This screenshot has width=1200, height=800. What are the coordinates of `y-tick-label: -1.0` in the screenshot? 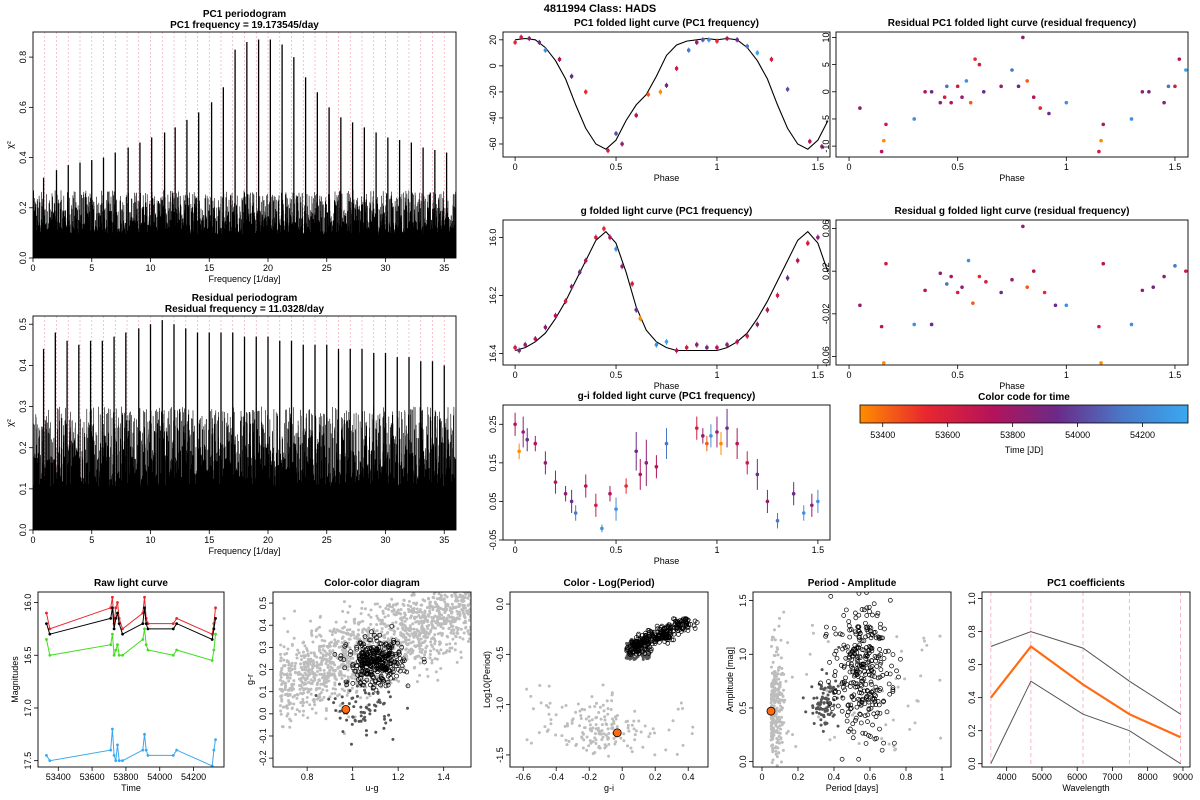 It's located at (500, 705).